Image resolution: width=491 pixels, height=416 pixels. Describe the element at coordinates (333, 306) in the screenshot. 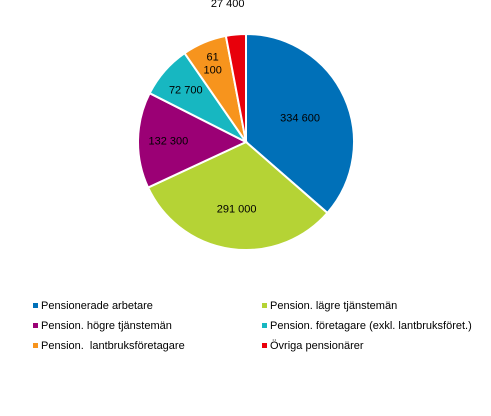

I see `legend-label-2: Pension. lägre tjänstemän` at that location.